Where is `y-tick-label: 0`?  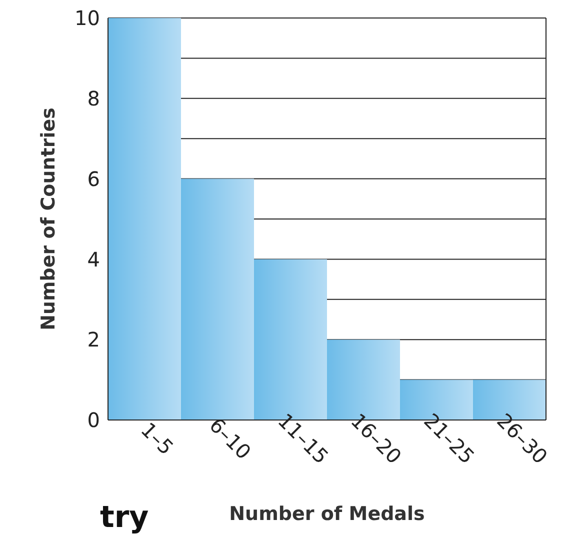 y-tick-label: 0 is located at coordinates (93, 420).